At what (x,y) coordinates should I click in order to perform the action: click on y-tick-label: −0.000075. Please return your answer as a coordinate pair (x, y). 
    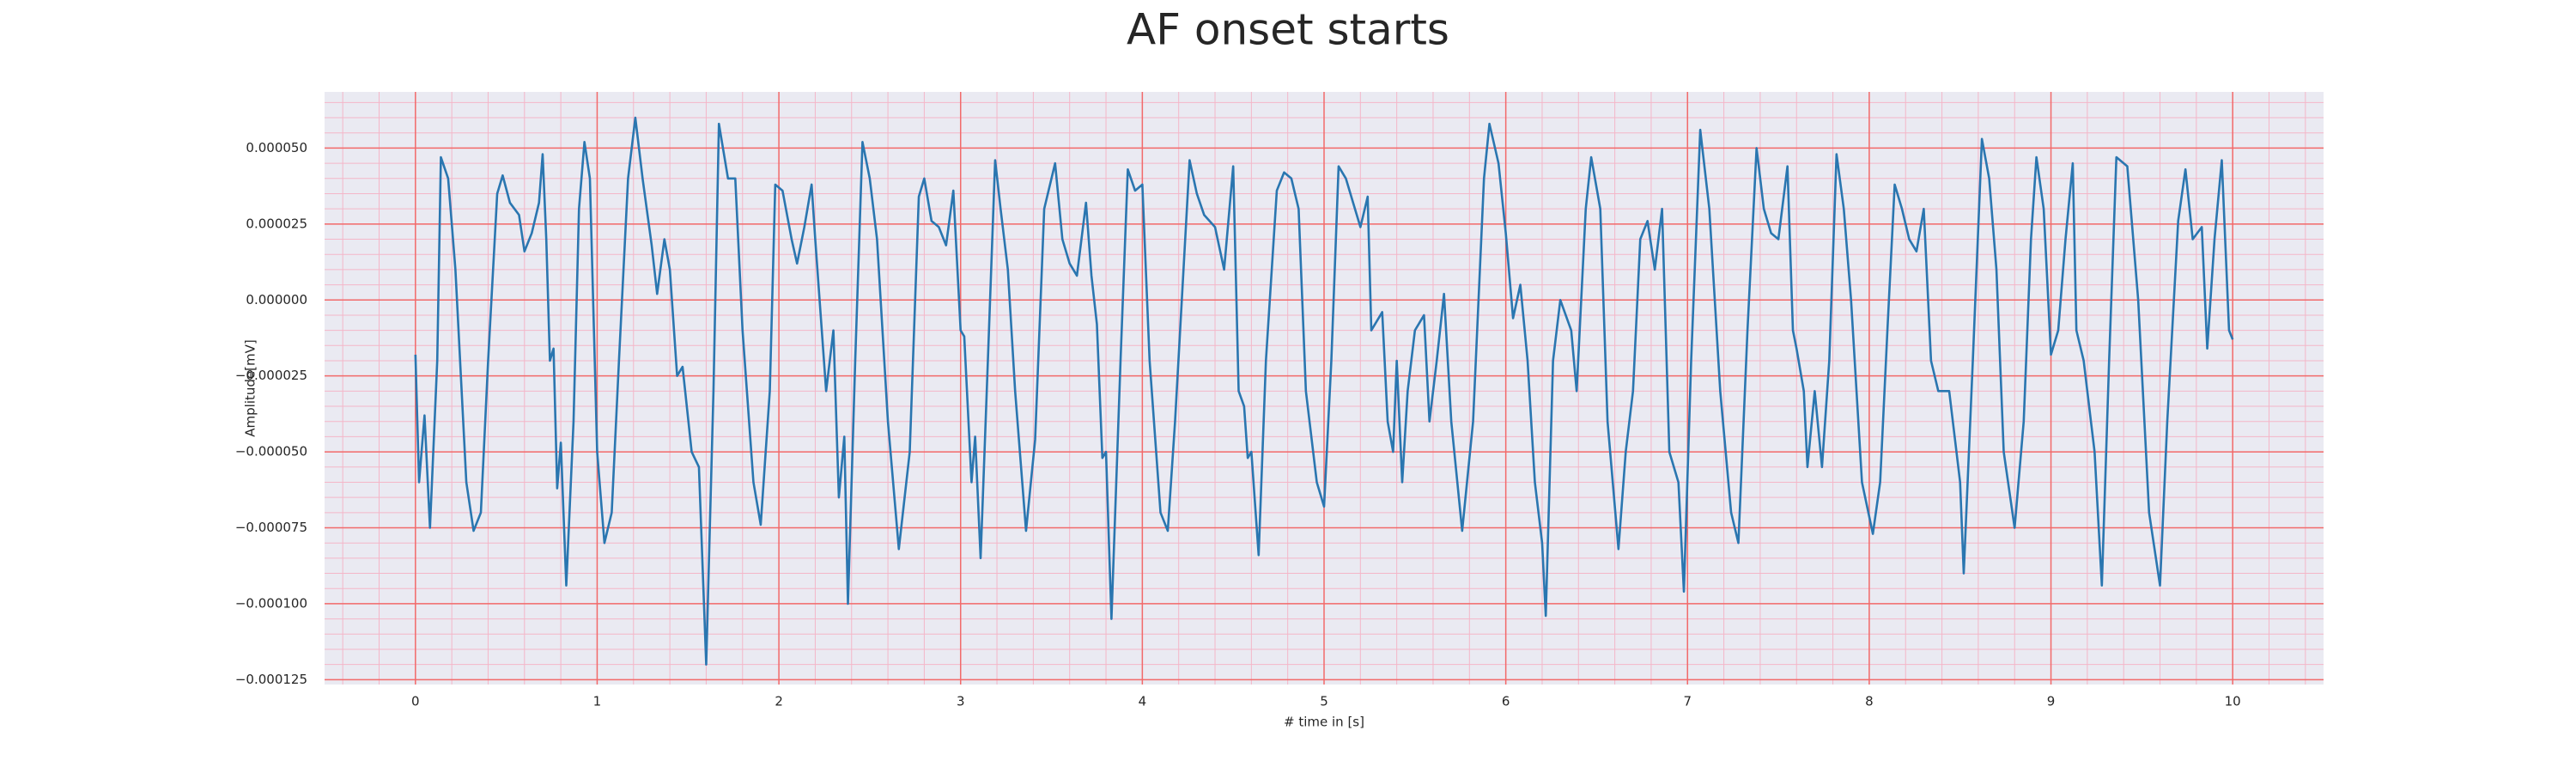
    Looking at the image, I should click on (271, 527).